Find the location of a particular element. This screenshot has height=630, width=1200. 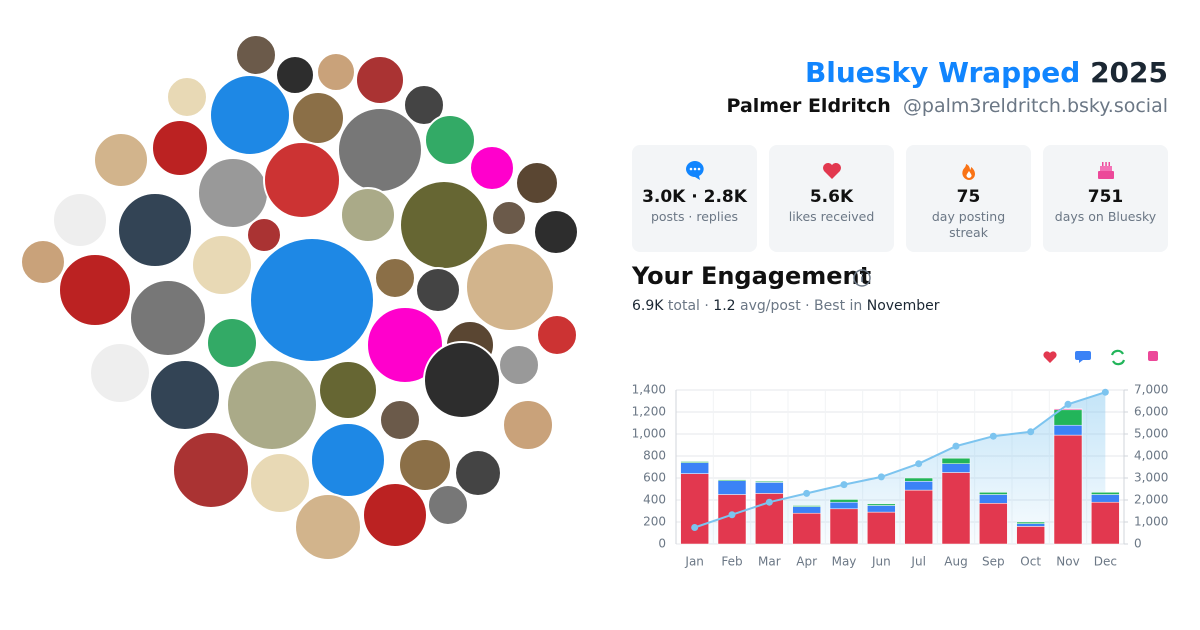

icon is located at coordinates (1106, 170).